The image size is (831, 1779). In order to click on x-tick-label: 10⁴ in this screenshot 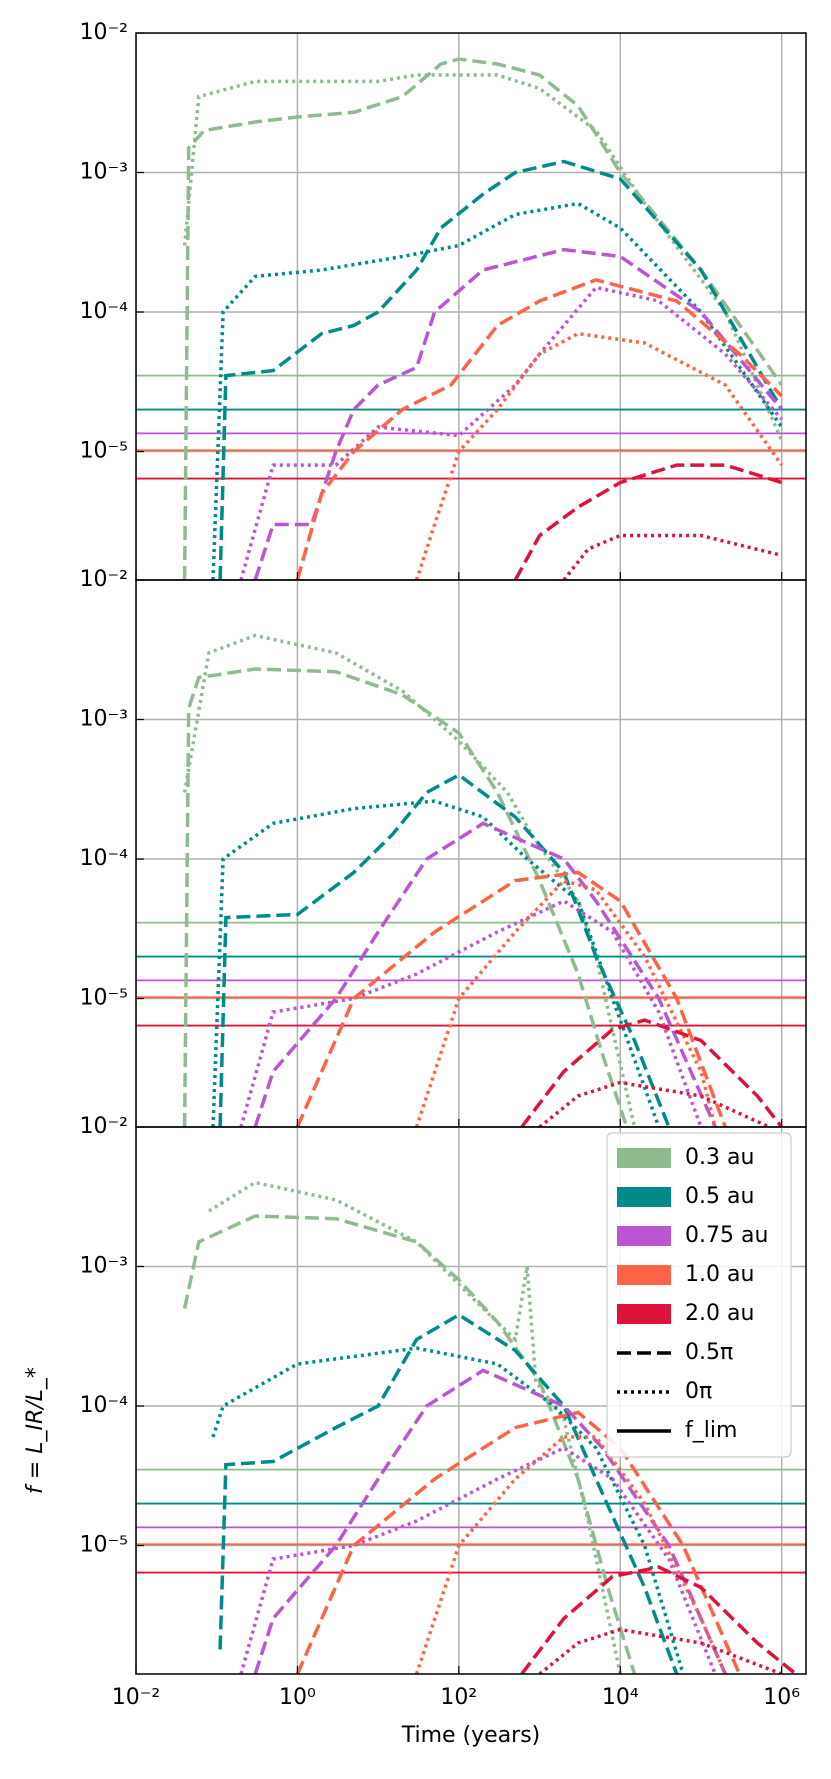, I will do `click(620, 1697)`.